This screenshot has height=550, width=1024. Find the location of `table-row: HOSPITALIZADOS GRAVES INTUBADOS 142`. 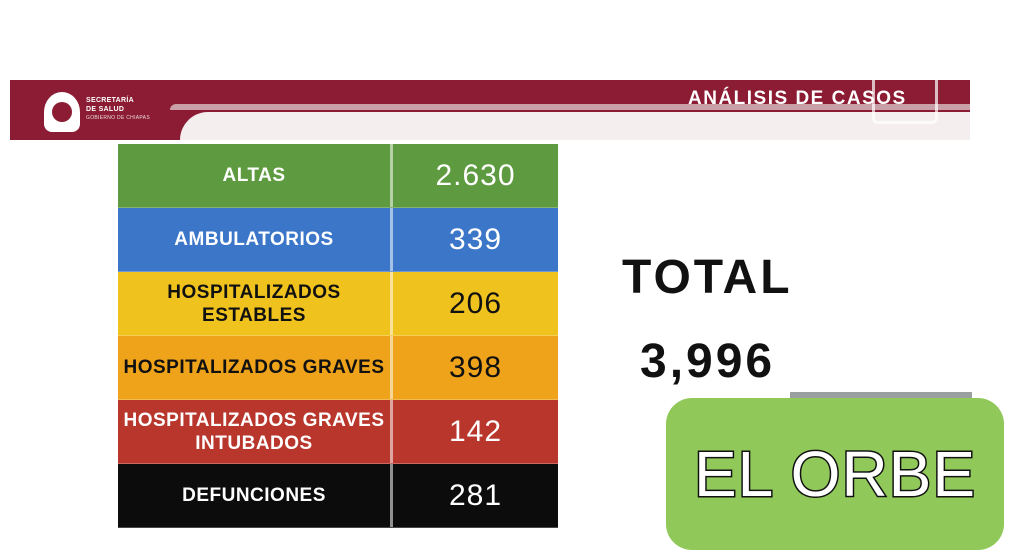

table-row: HOSPITALIZADOS GRAVES INTUBADOS 142 is located at coordinates (338, 432).